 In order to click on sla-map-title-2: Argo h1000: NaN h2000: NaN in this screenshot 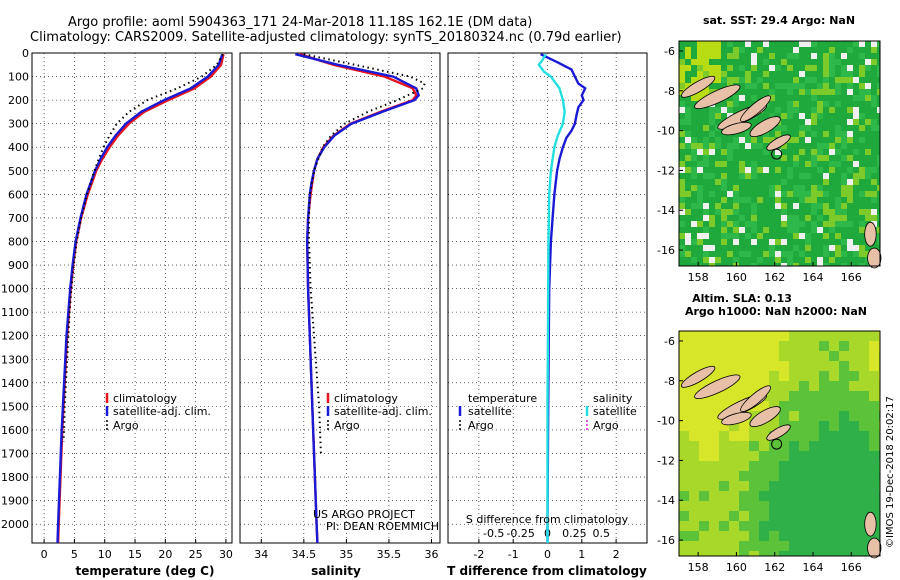, I will do `click(776, 311)`.